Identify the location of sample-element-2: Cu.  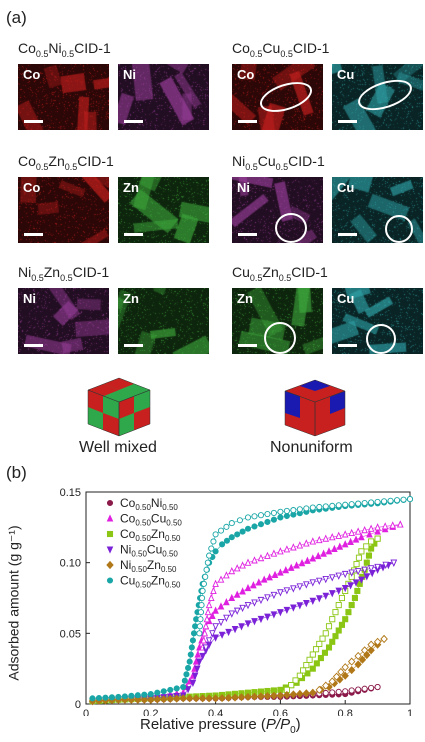
(266, 161).